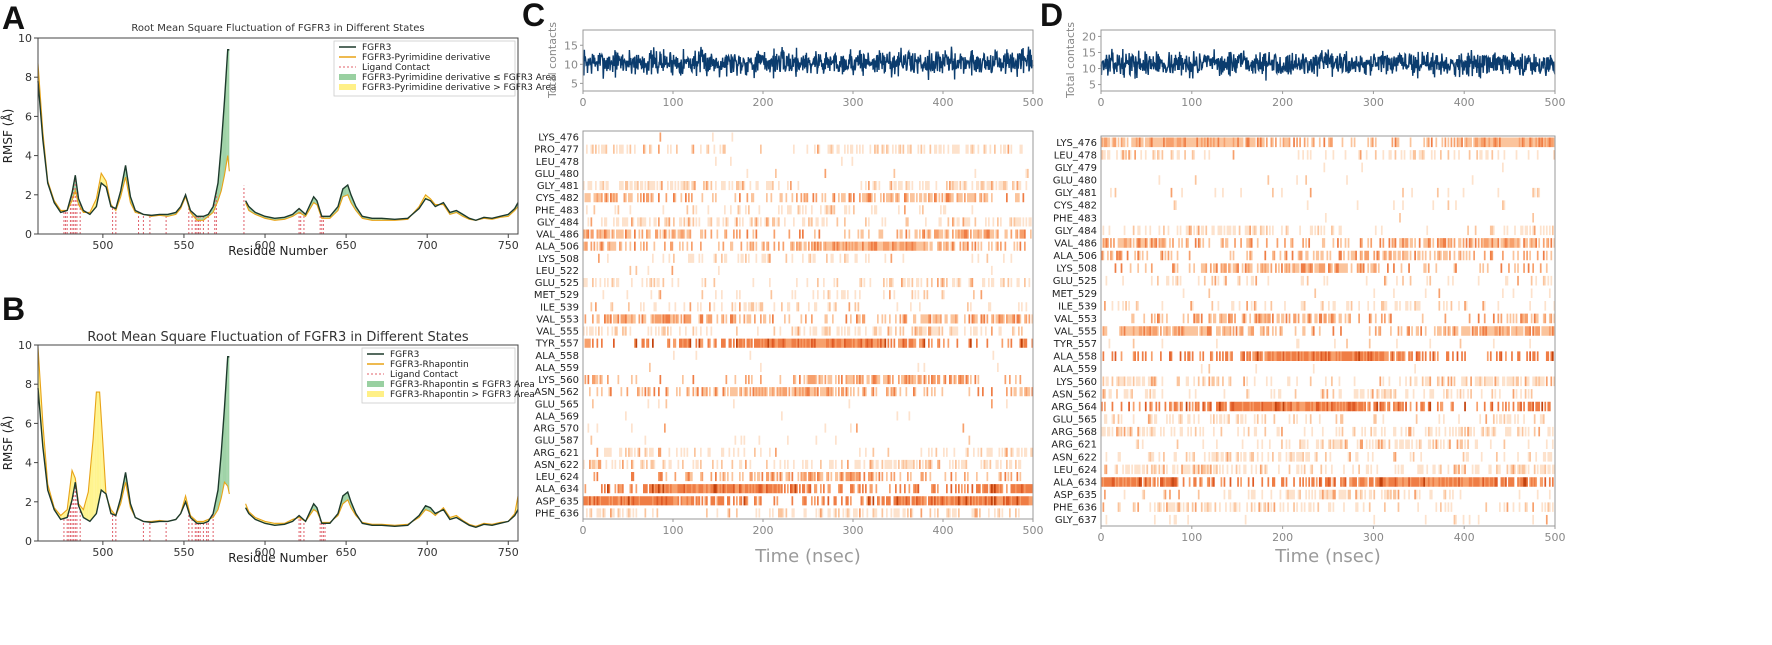 This screenshot has width=1772, height=645. I want to click on panel-label-d: D, so click(1051, 16).